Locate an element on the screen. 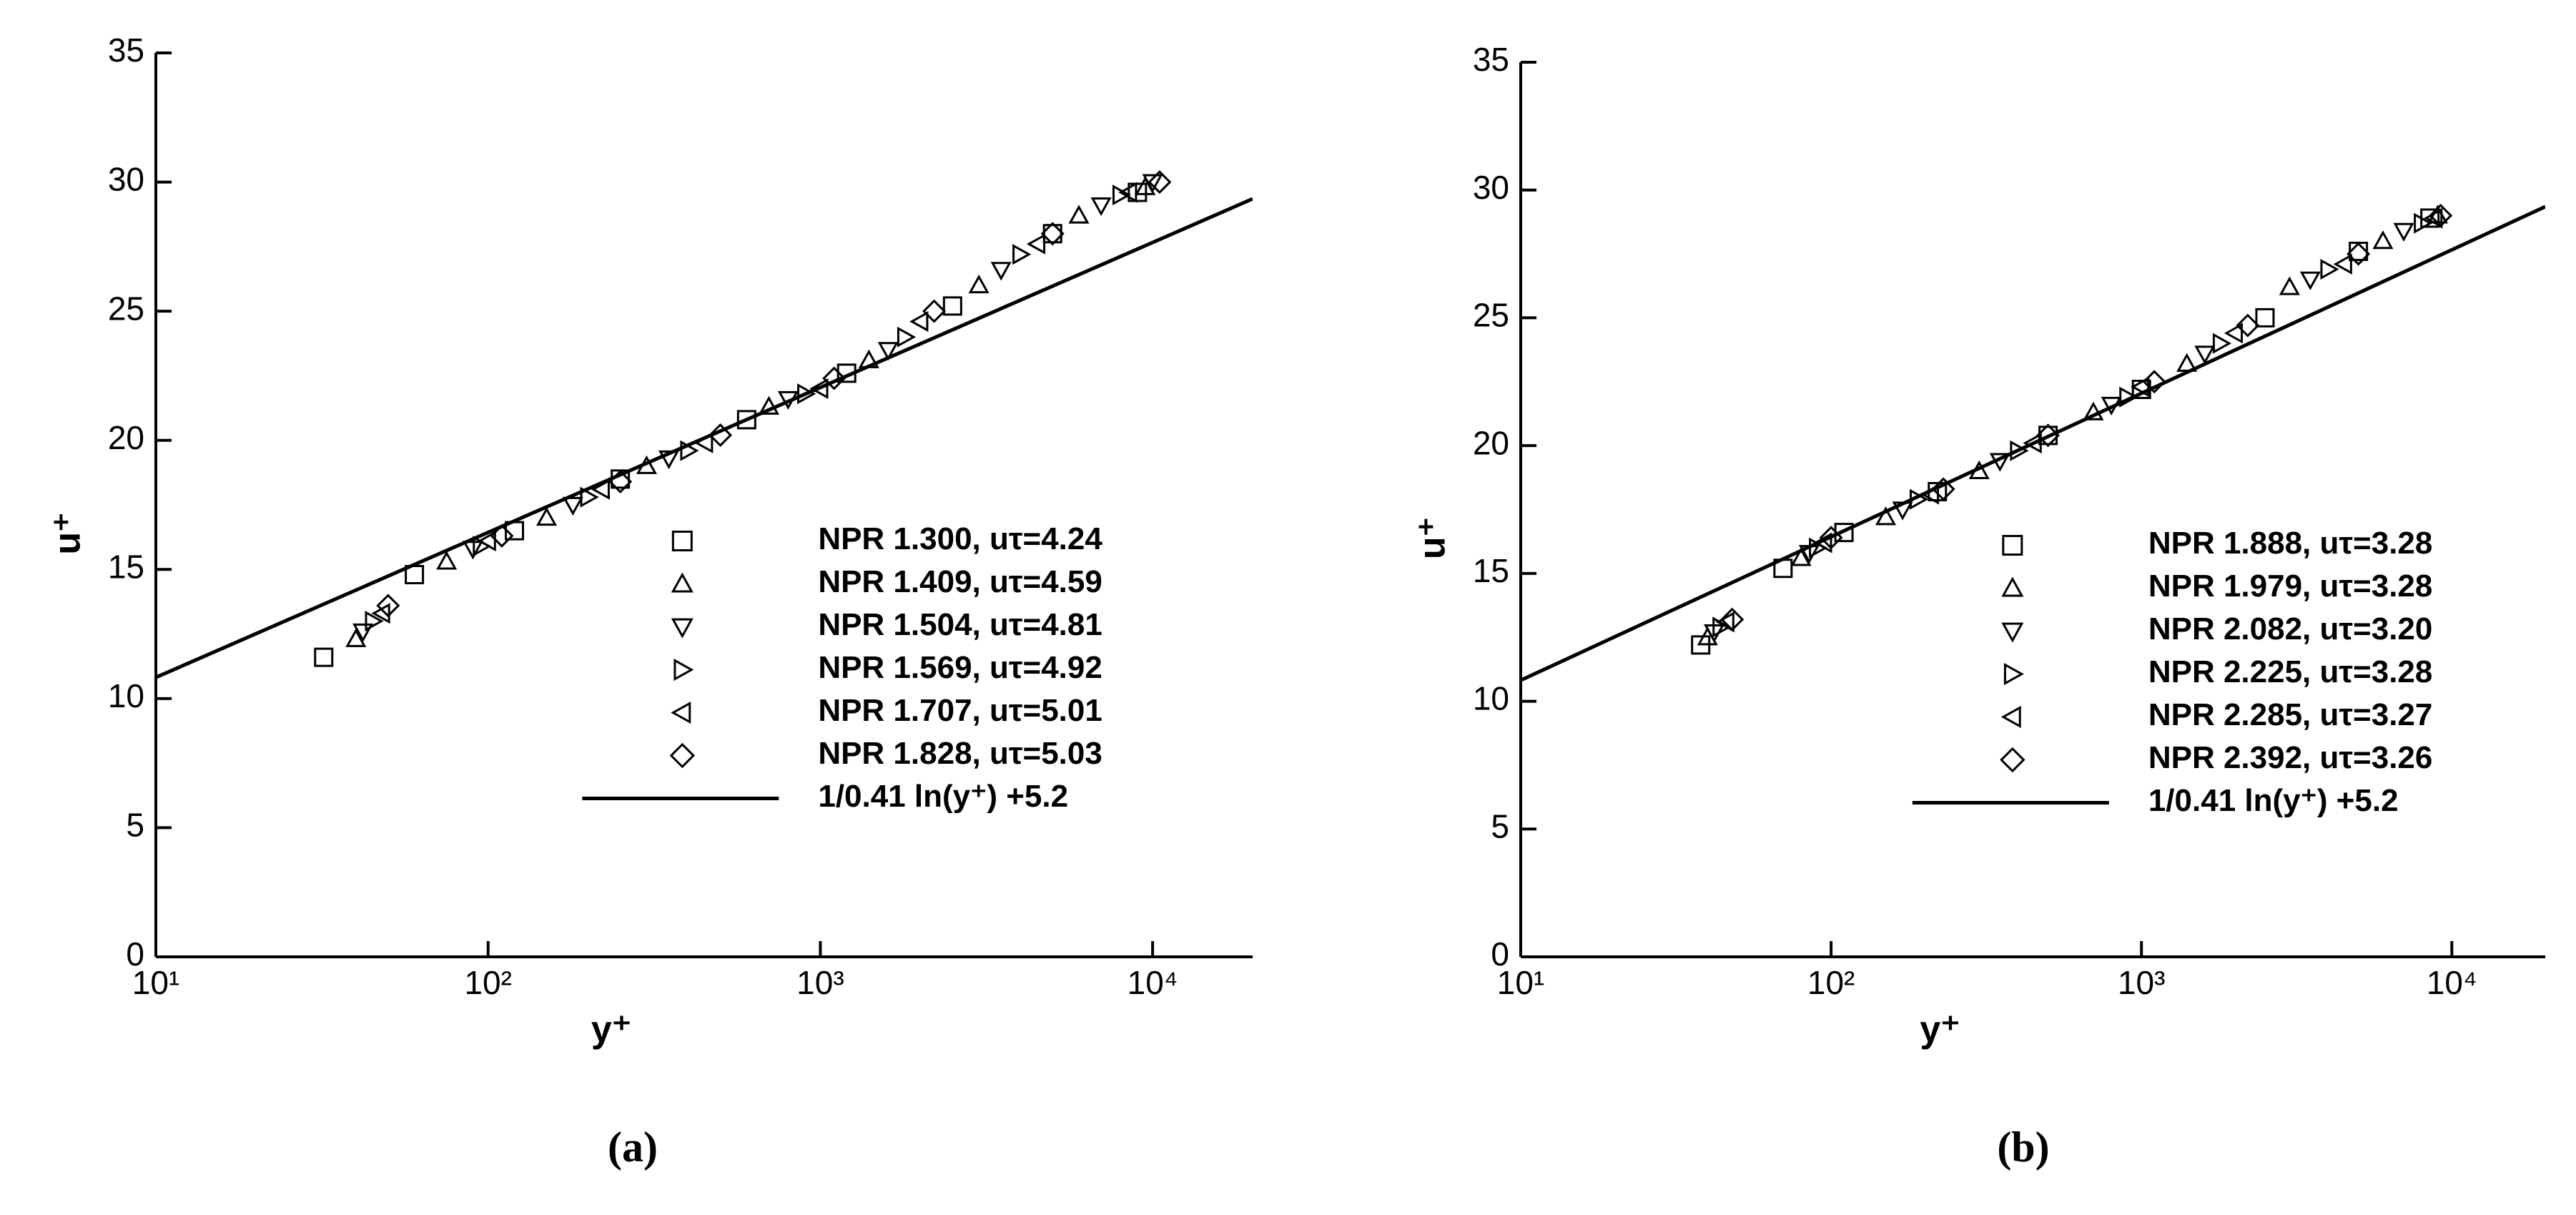 The image size is (2576, 1215). legend-label: NPR 1.300, uτ=4.24 is located at coordinates (960, 538).